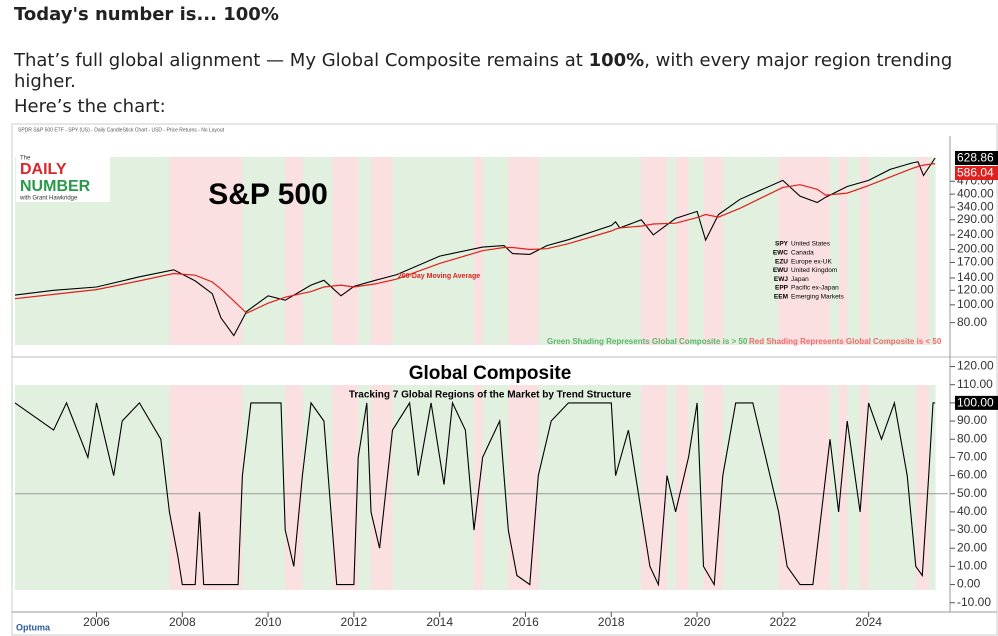 This screenshot has height=636, width=998. What do you see at coordinates (525, 622) in the screenshot?
I see `x-tick-label: 2016` at bounding box center [525, 622].